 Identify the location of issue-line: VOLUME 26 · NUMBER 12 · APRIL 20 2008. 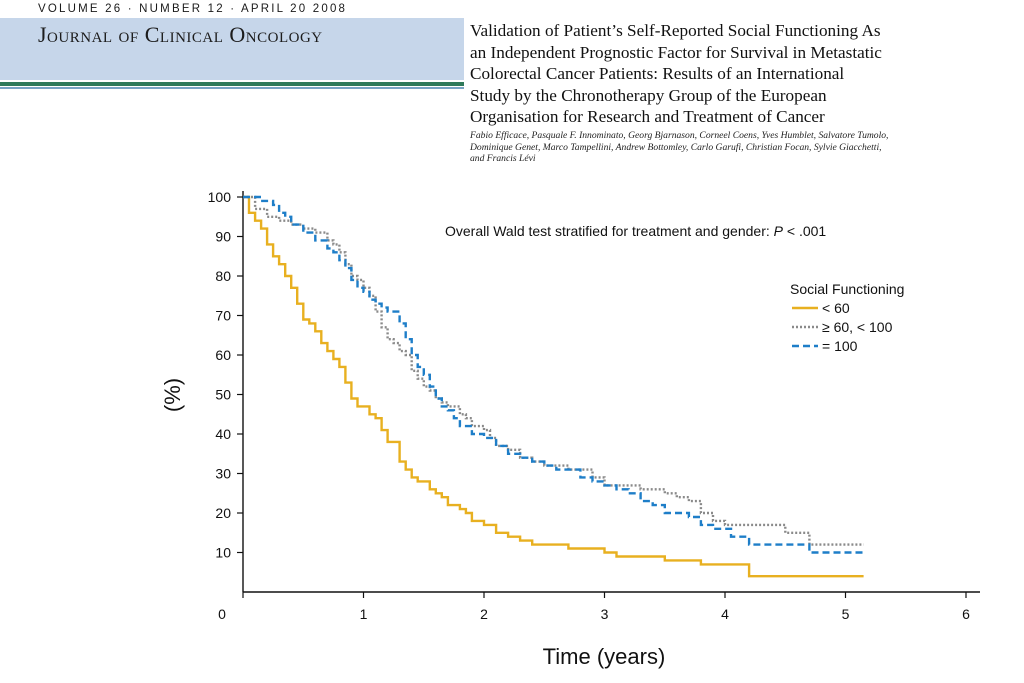
(193, 9).